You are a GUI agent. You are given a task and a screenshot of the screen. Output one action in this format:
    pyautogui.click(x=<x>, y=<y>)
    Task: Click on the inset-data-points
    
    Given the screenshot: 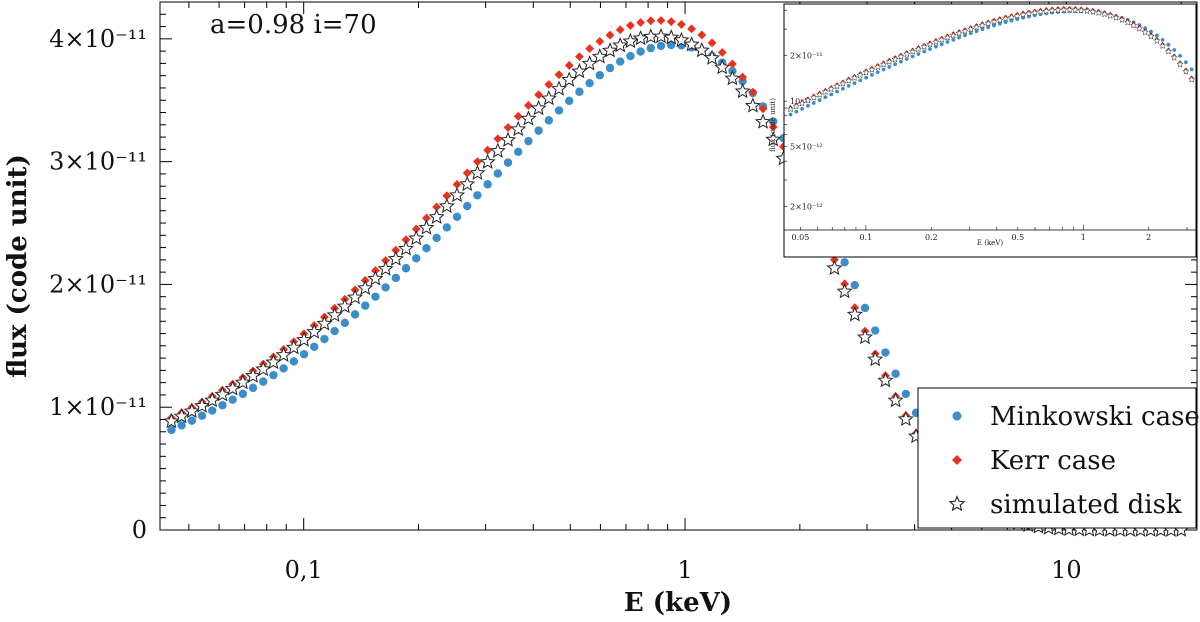 What is the action you would take?
    pyautogui.click(x=991, y=61)
    